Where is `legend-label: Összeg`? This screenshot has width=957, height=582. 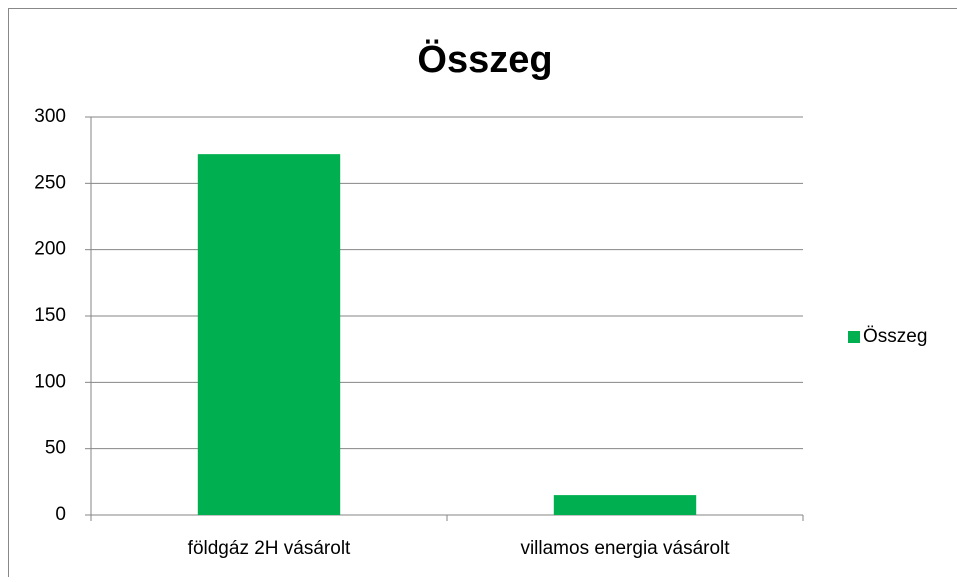
legend-label: Összeg is located at coordinates (895, 336).